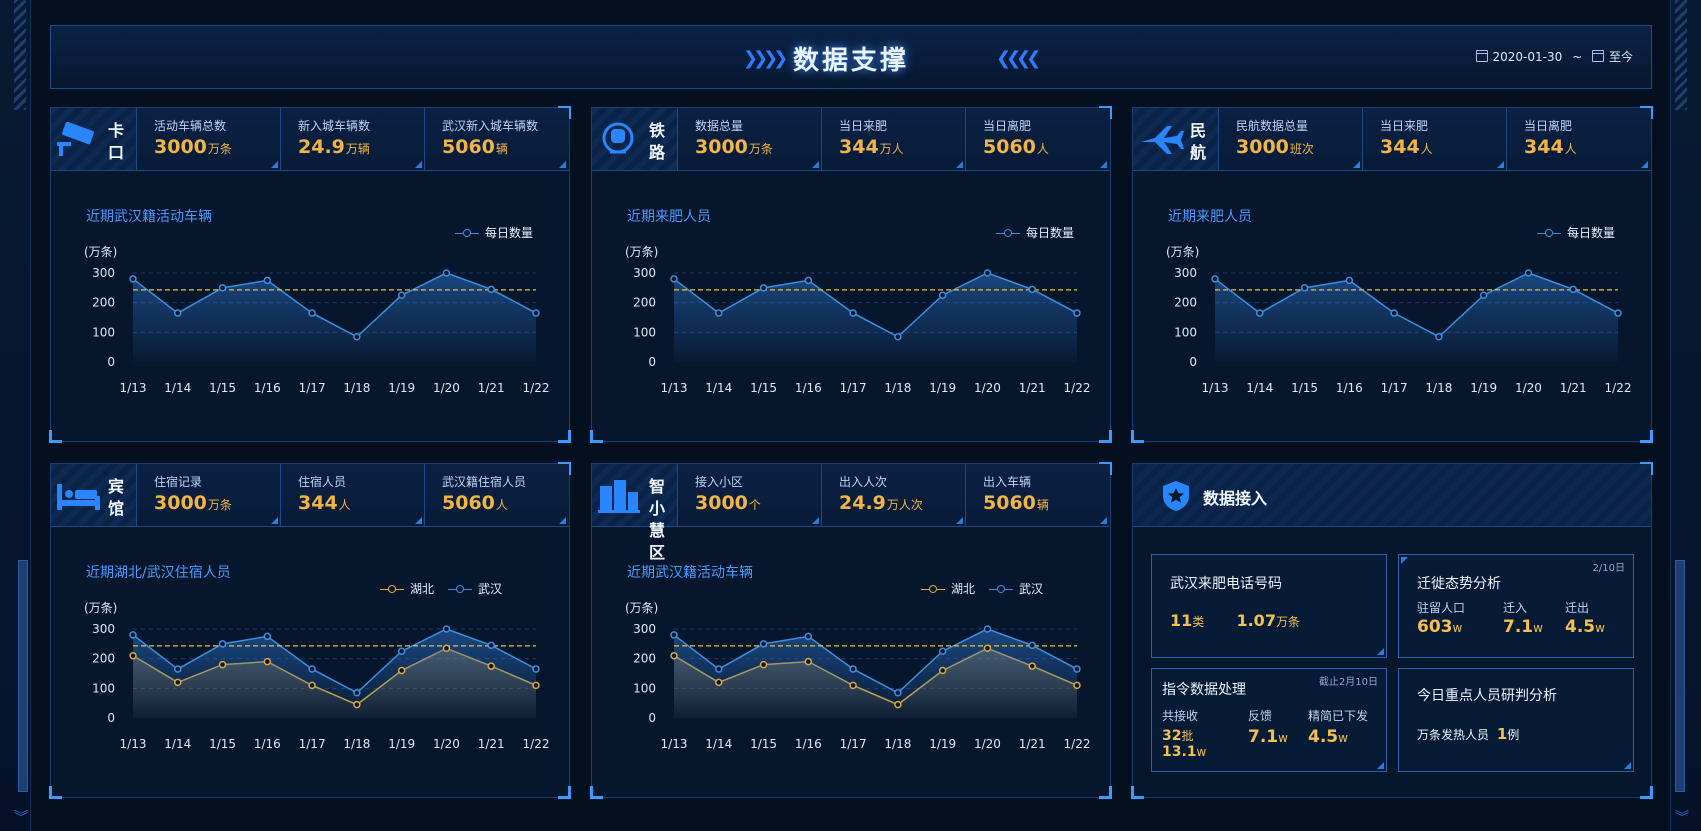 This screenshot has width=1701, height=831. I want to click on date-from: 2020-01-30, so click(1527, 57).